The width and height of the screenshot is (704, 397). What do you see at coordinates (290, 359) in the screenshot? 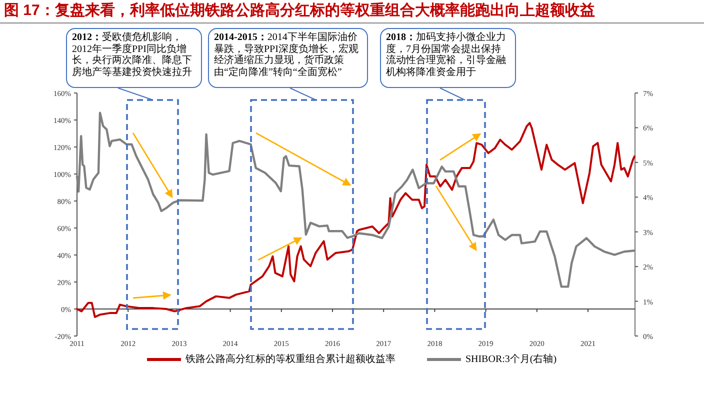
I see `legend-label: 铁路公路高分红标的等权重组合累计超额收益率` at bounding box center [290, 359].